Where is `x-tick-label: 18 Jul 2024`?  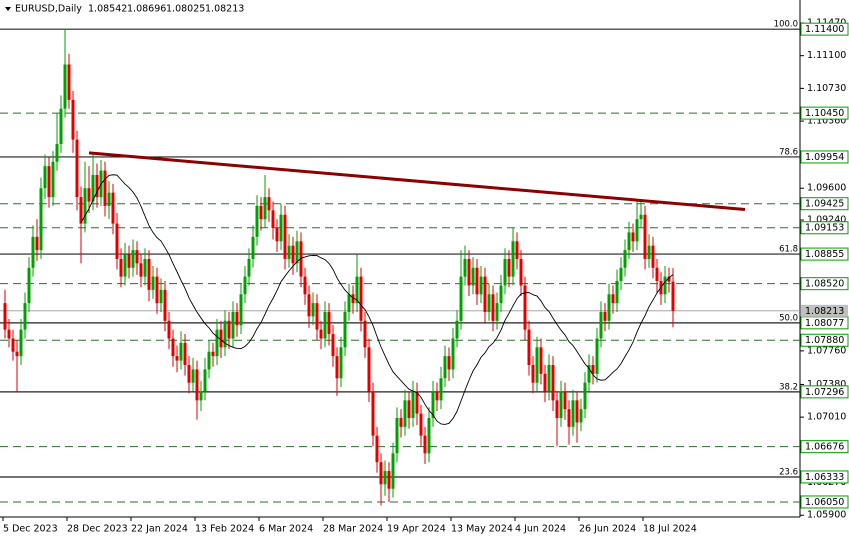
x-tick-label: 18 Jul 2024 is located at coordinates (670, 529).